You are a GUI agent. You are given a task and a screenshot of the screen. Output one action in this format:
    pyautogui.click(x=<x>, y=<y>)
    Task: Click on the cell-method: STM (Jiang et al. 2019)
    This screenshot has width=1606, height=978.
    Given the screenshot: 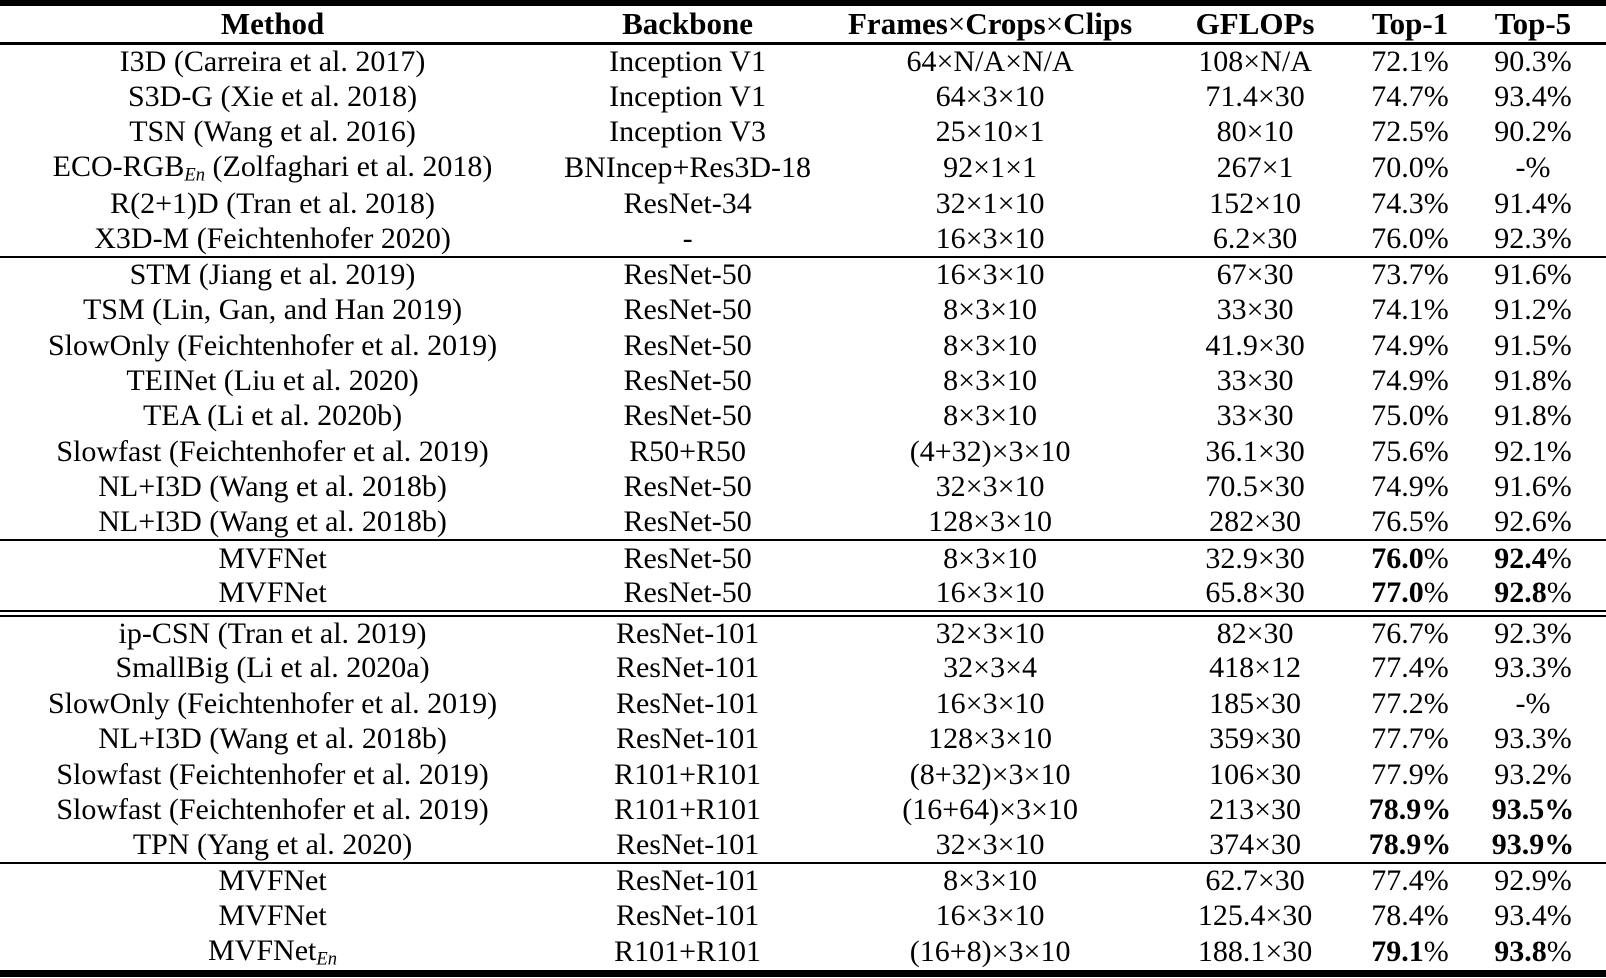 What is the action you would take?
    pyautogui.click(x=272, y=275)
    